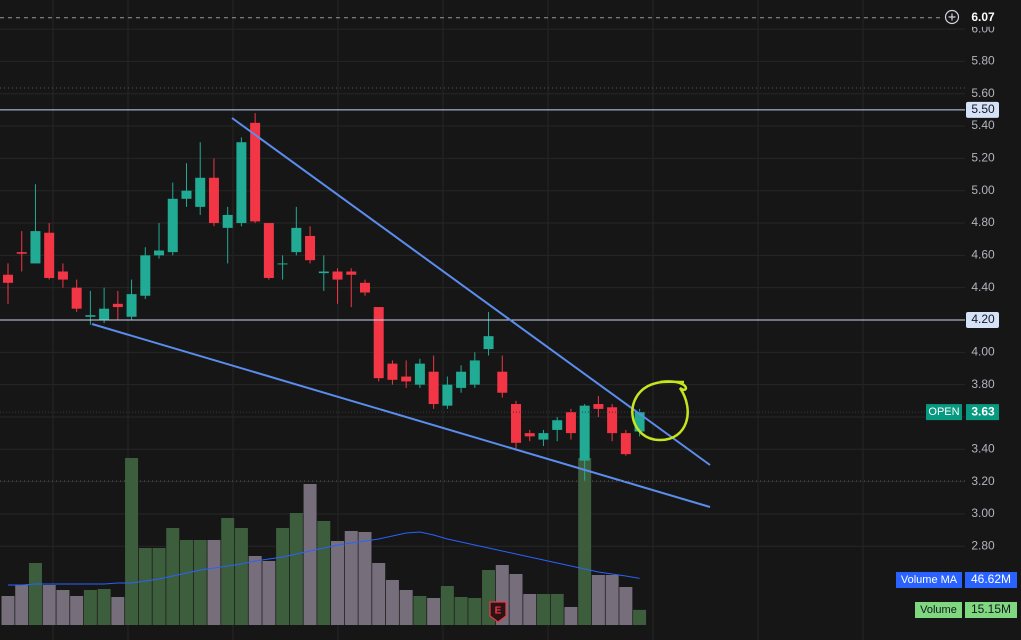 The height and width of the screenshot is (640, 1021). What do you see at coordinates (660, 411) in the screenshot?
I see `highlight-circle` at bounding box center [660, 411].